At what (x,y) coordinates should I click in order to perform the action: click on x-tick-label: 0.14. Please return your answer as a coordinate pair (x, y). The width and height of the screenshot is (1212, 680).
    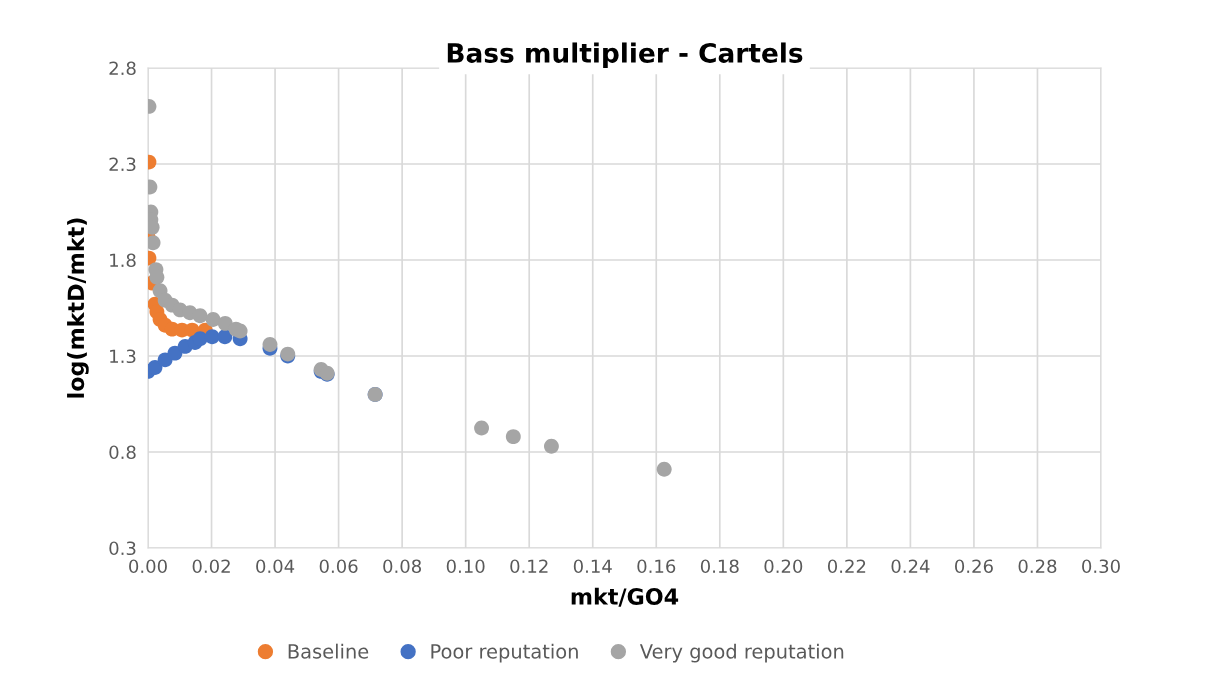
    Looking at the image, I should click on (592, 566).